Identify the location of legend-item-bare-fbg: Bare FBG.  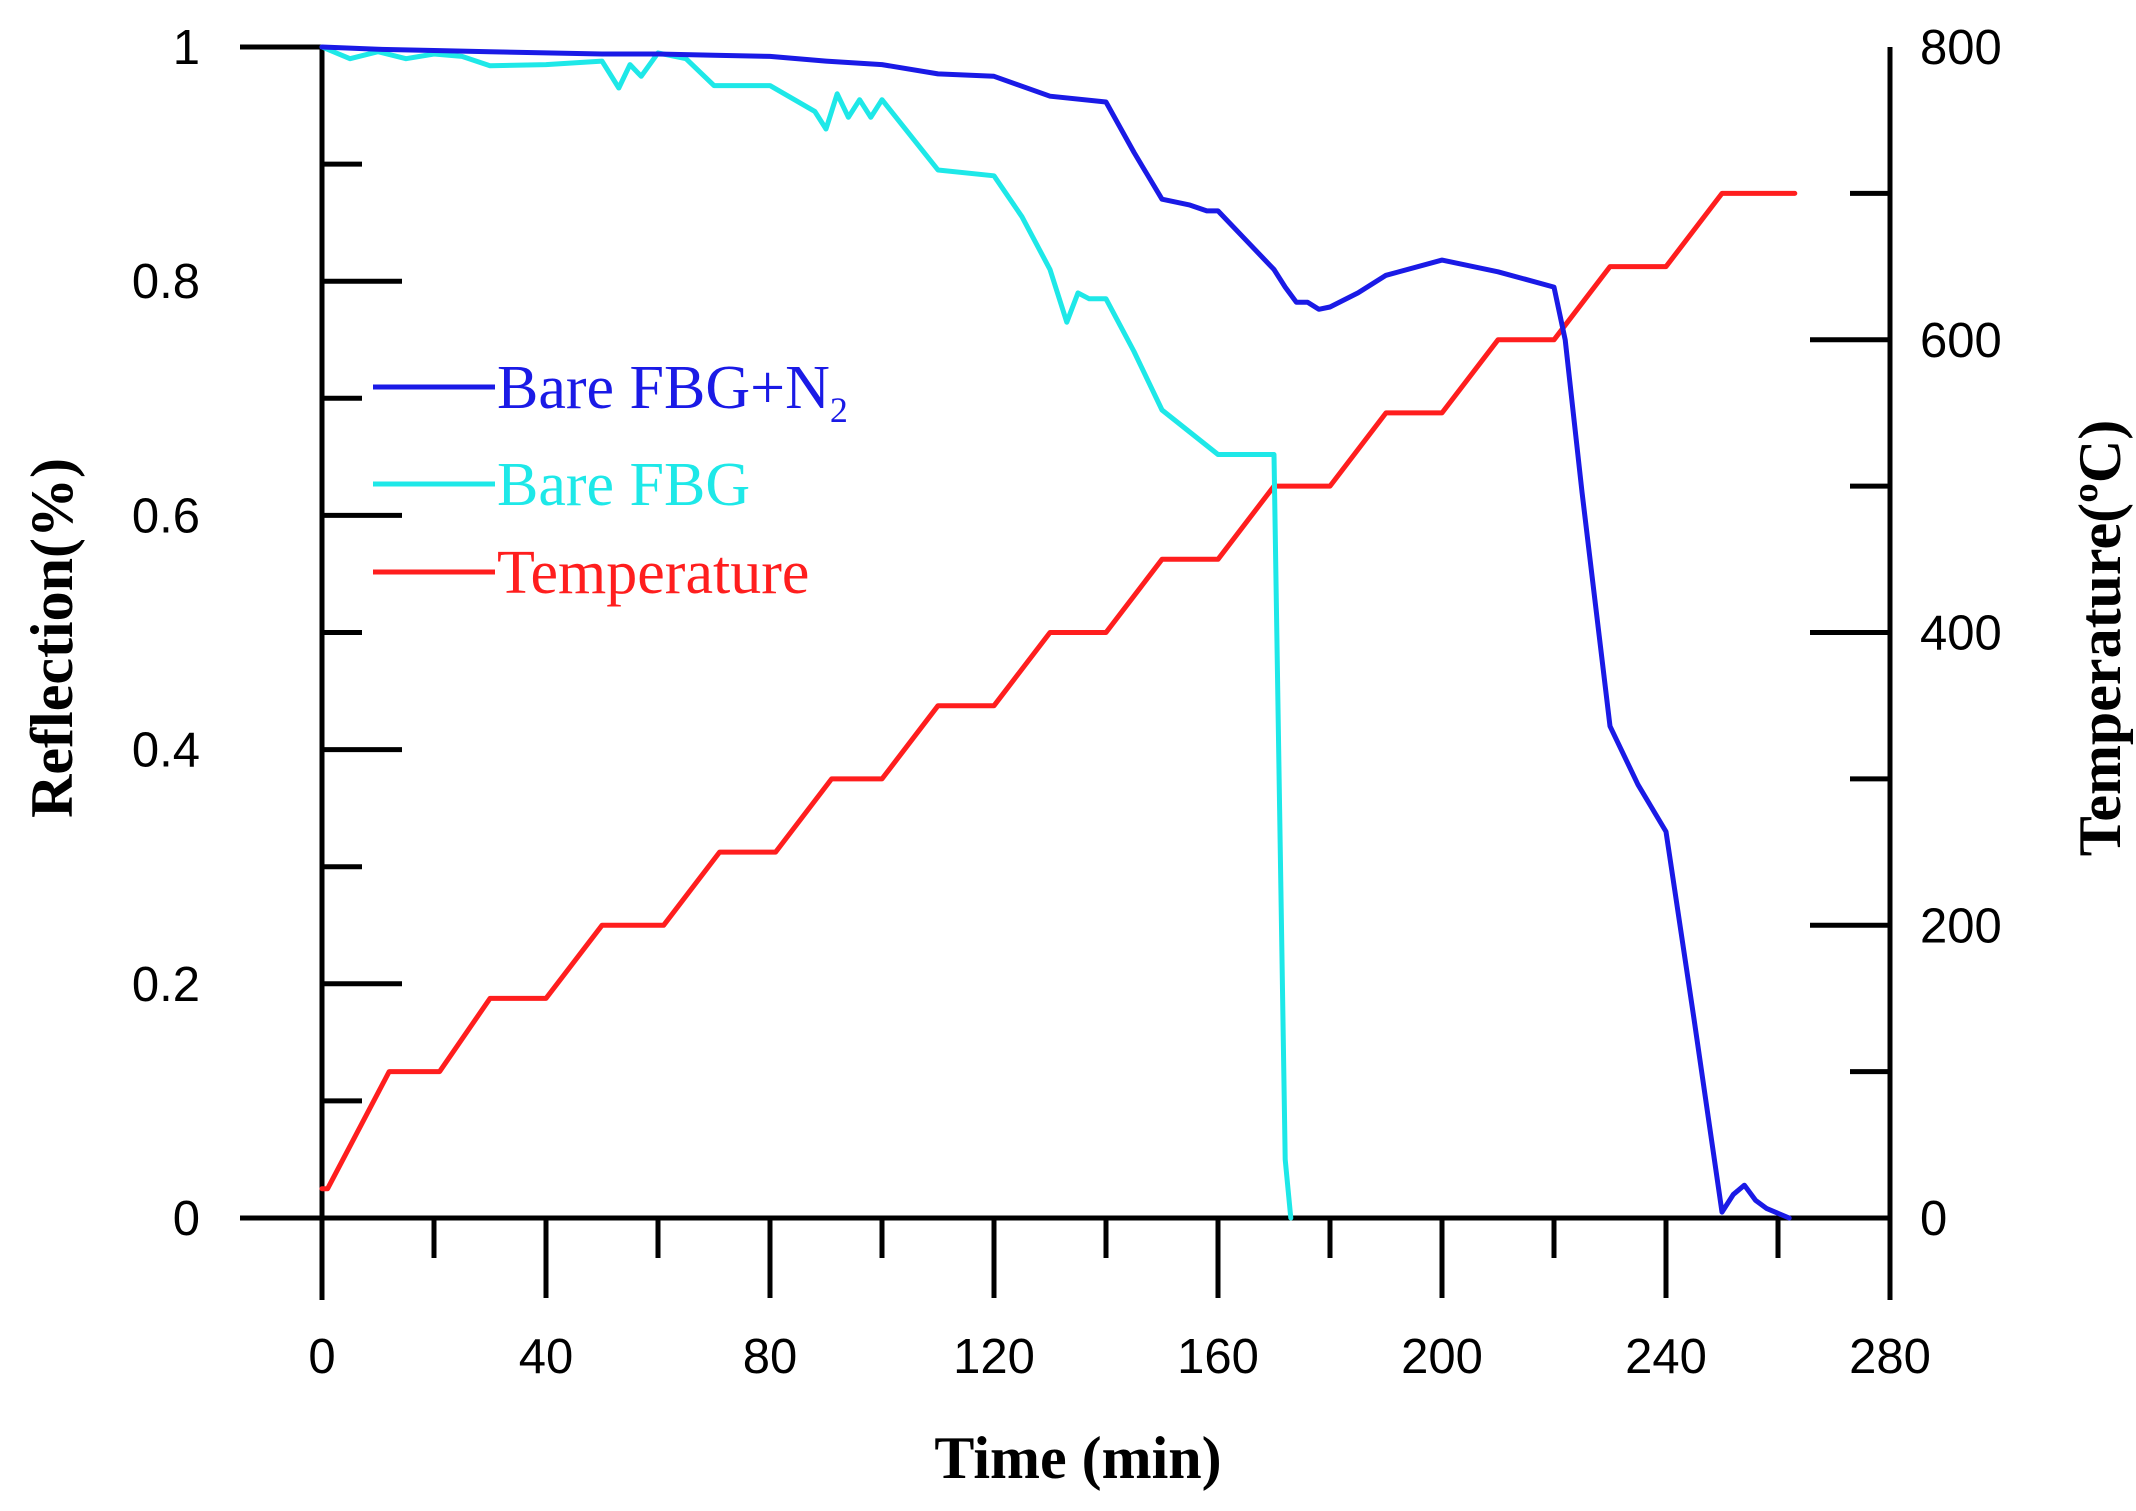
(561, 485).